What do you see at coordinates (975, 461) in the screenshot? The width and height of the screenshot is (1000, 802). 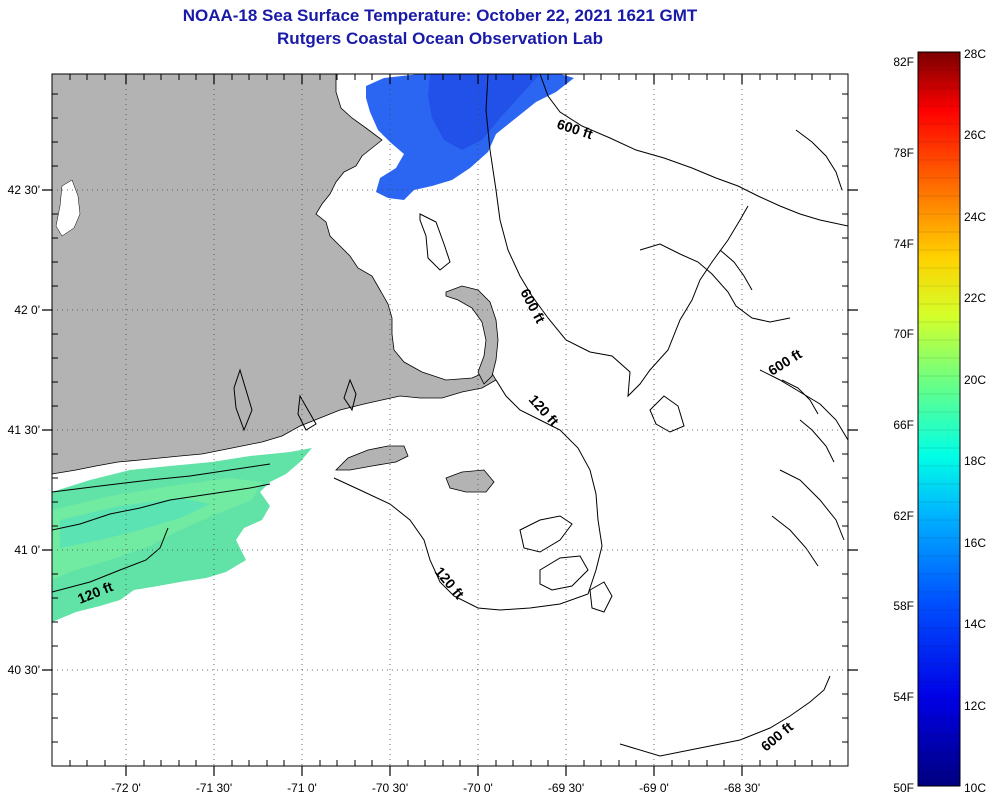 I see `colorbar-c-label: 18C` at bounding box center [975, 461].